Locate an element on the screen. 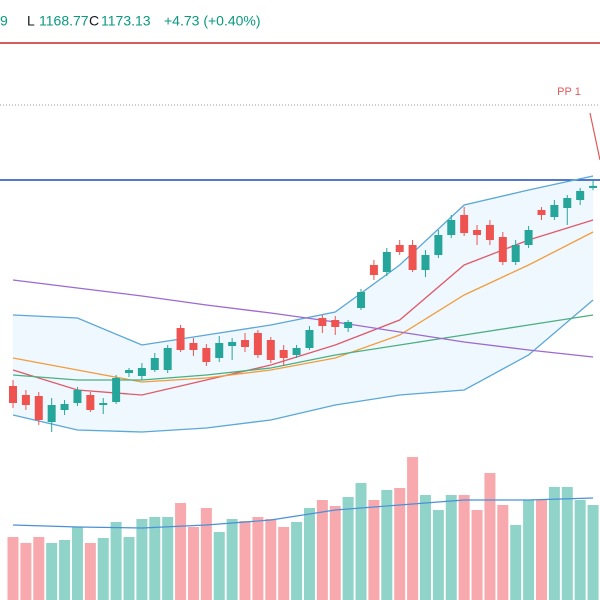 This screenshot has height=600, width=600. change: +4.73 (+0.40%) is located at coordinates (212, 21).